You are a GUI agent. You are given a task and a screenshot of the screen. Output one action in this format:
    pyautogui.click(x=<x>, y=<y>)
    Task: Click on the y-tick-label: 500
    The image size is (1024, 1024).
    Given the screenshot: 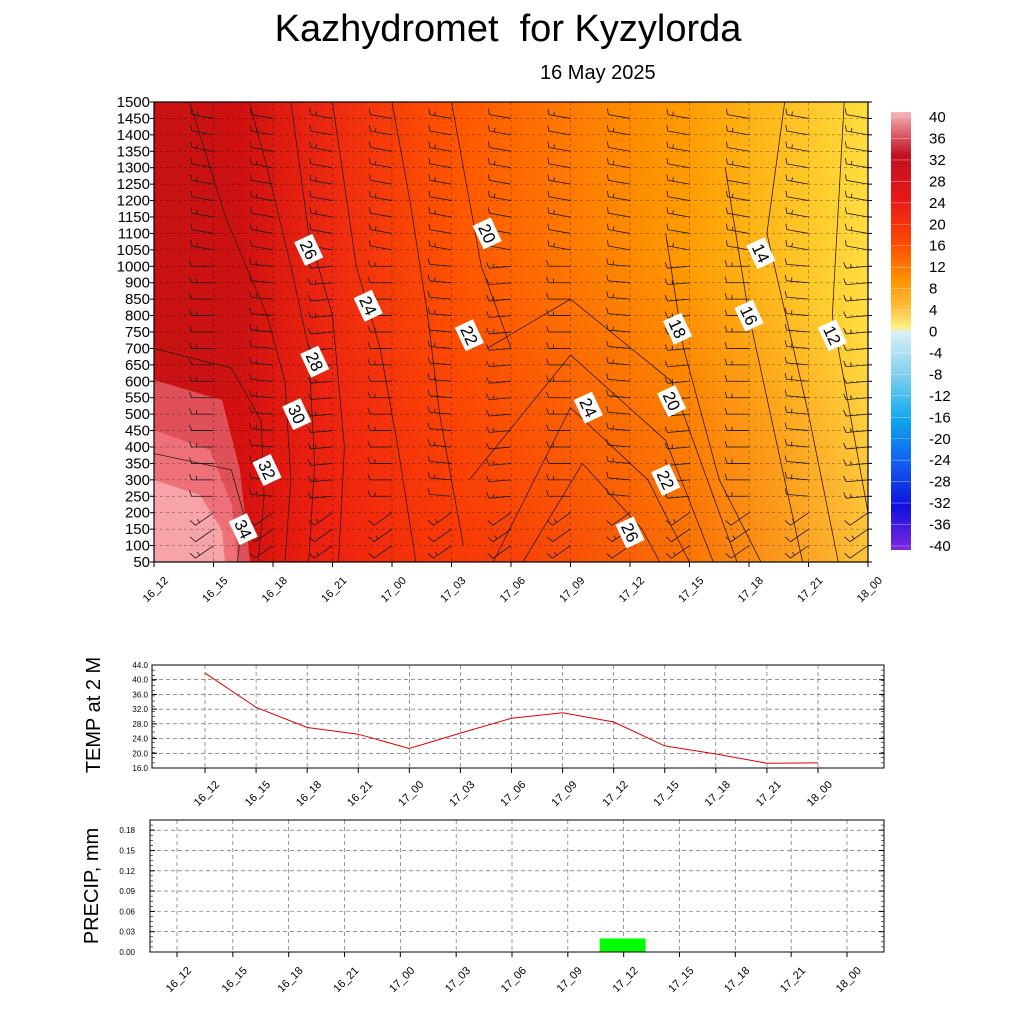 What is the action you would take?
    pyautogui.click(x=137, y=414)
    